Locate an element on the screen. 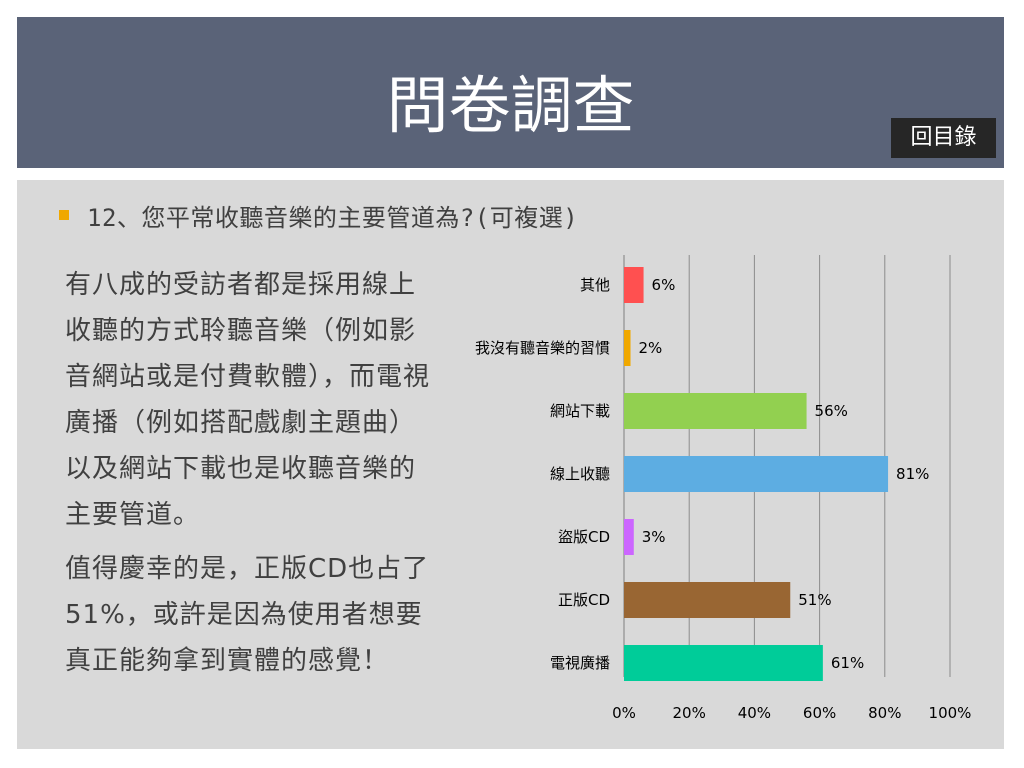  x-tick-label: 80% is located at coordinates (884, 713).